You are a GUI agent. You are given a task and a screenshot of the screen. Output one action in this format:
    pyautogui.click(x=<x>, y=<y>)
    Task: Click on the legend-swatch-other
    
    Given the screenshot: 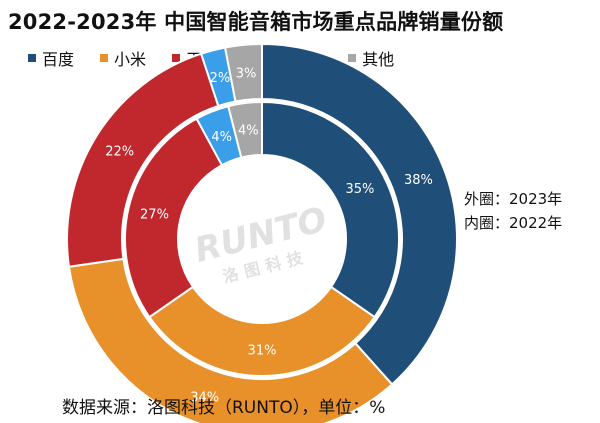 What is the action you would take?
    pyautogui.click(x=352, y=58)
    